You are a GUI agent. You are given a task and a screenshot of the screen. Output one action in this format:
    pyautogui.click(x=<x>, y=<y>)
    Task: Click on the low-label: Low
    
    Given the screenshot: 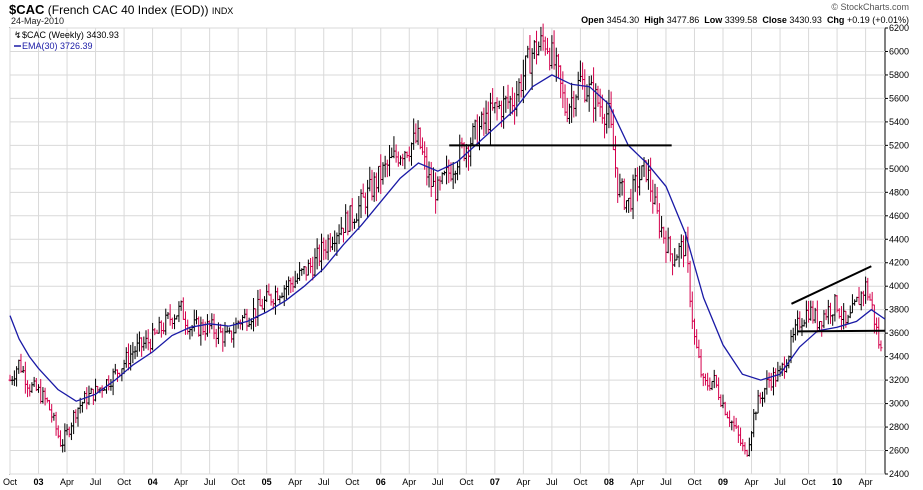 What is the action you would take?
    pyautogui.click(x=713, y=20)
    